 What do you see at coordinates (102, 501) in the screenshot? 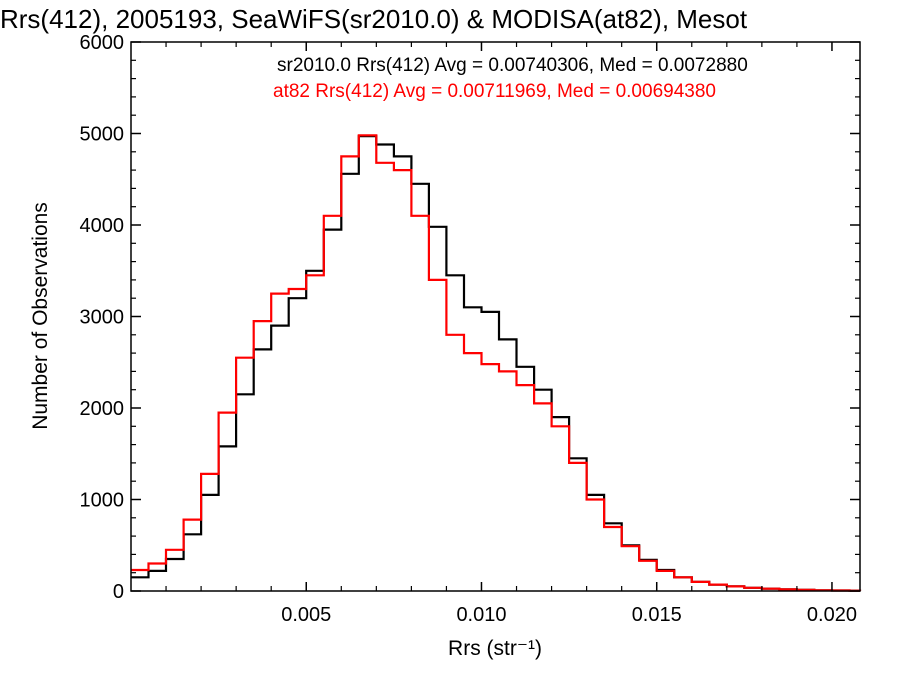
I see `y-tick-label: 1000` at bounding box center [102, 501].